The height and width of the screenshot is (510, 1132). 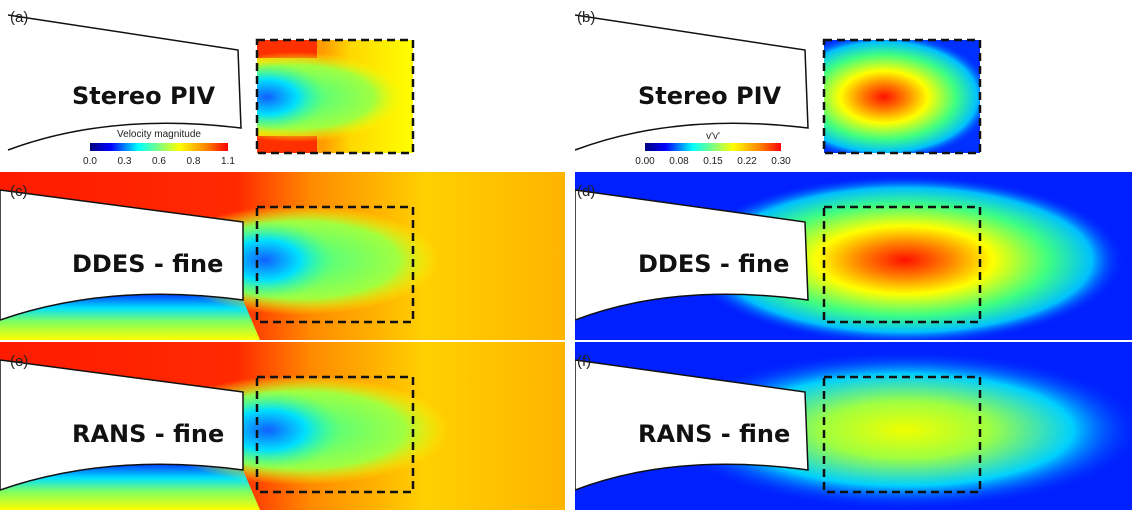 What do you see at coordinates (781, 161) in the screenshot?
I see `colorbar-tick-label: 0.30` at bounding box center [781, 161].